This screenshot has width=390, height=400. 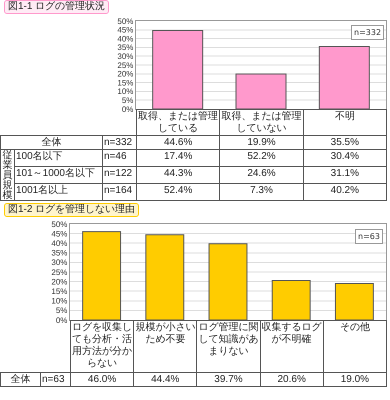 What do you see at coordinates (165, 379) in the screenshot?
I see `data-label: 44.4%` at bounding box center [165, 379].